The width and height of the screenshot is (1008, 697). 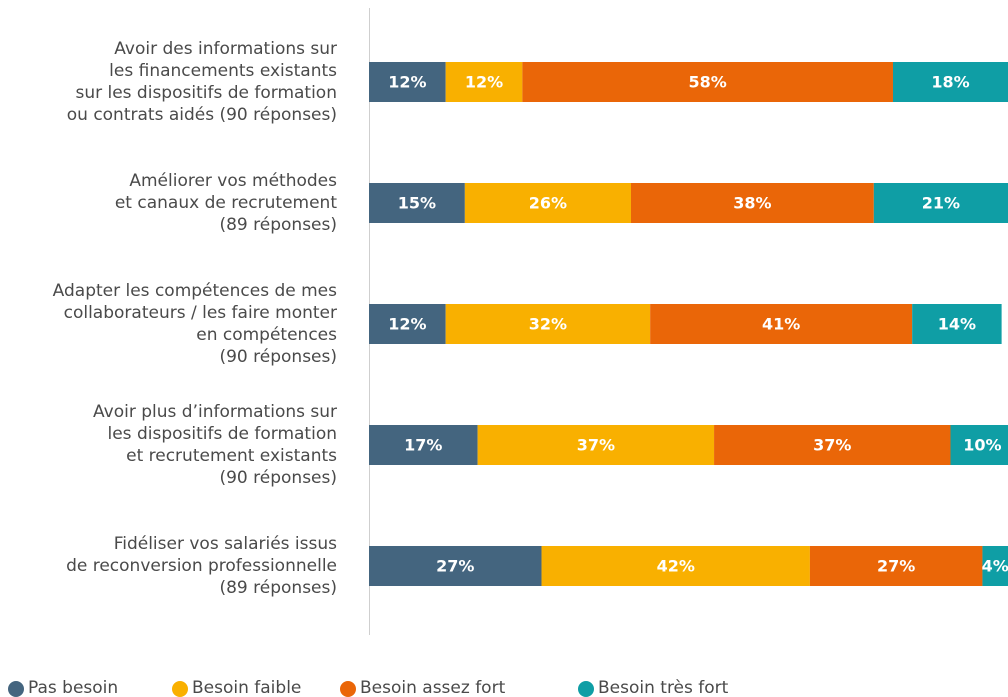 I want to click on category-label: les dispositifs de formation, so click(x=223, y=434).